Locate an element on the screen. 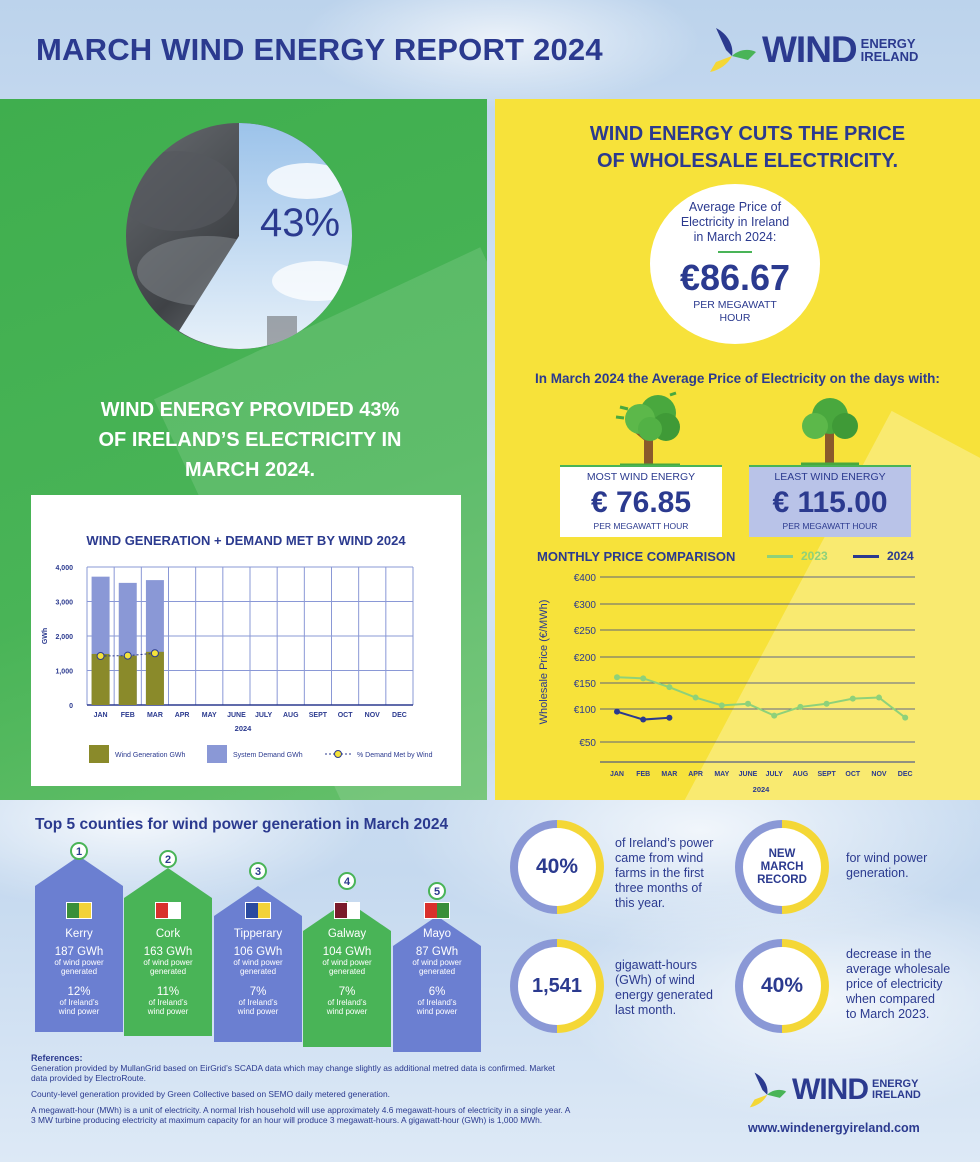 This screenshot has height=1162, width=980. county-gwh: 87 GWh is located at coordinates (437, 952).